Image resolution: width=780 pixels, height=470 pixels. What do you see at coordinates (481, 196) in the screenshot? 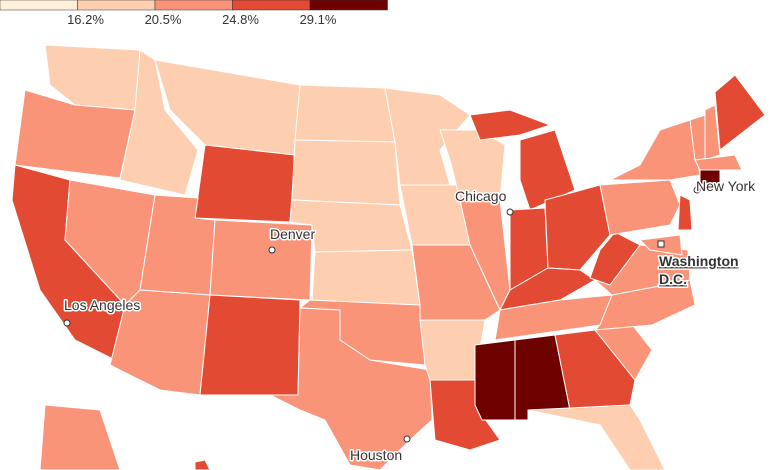
I see `city-label: Chicago` at bounding box center [481, 196].